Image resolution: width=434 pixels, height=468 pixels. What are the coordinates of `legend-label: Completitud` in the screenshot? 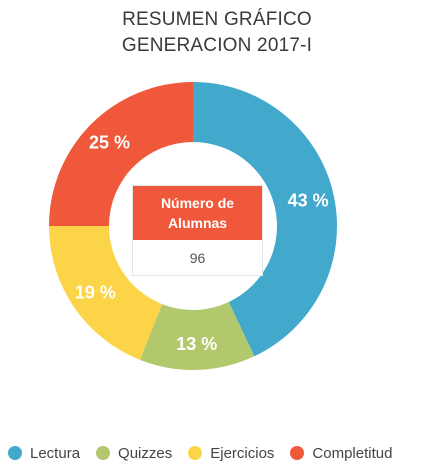 It's located at (352, 453).